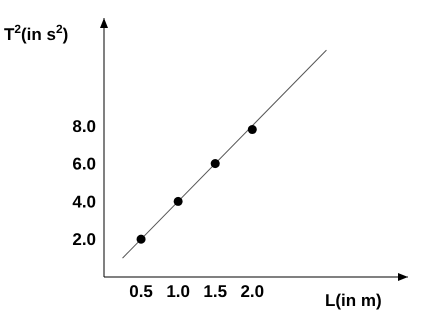 This screenshot has width=429, height=334. Describe the element at coordinates (84, 240) in the screenshot. I see `y-tick-label: 2.0` at that location.